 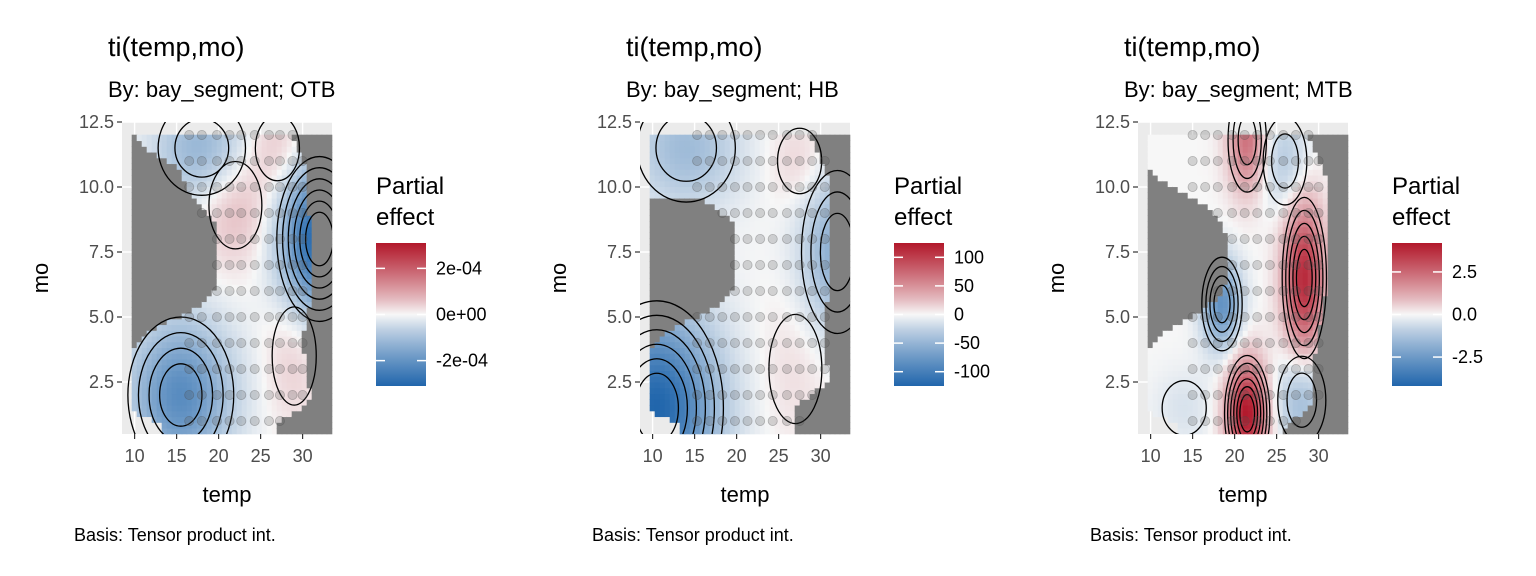 What do you see at coordinates (1238, 89) in the screenshot?
I see `chart-subtitle: By: bay_segment; MTB` at bounding box center [1238, 89].